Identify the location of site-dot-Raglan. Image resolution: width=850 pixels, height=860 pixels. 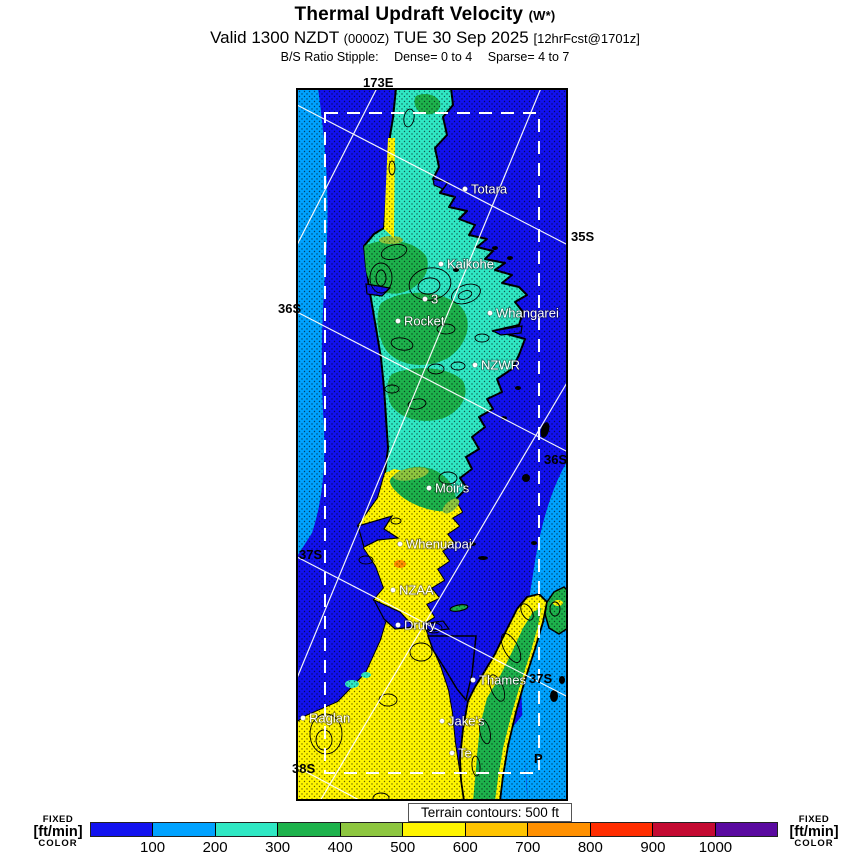
(303, 718).